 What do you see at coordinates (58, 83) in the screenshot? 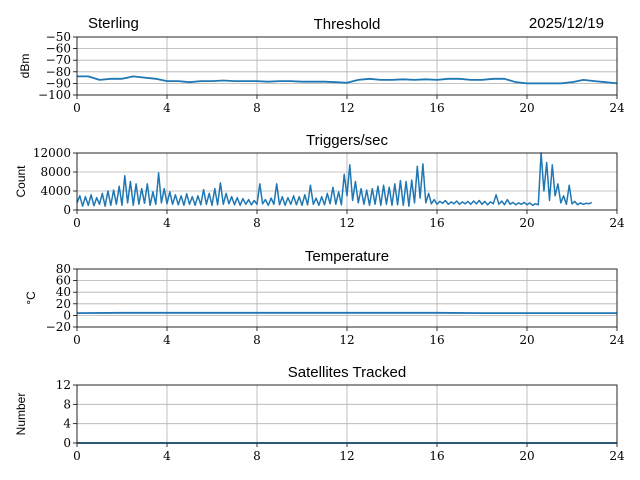
I see `y-tick-label: −90` at bounding box center [58, 83].